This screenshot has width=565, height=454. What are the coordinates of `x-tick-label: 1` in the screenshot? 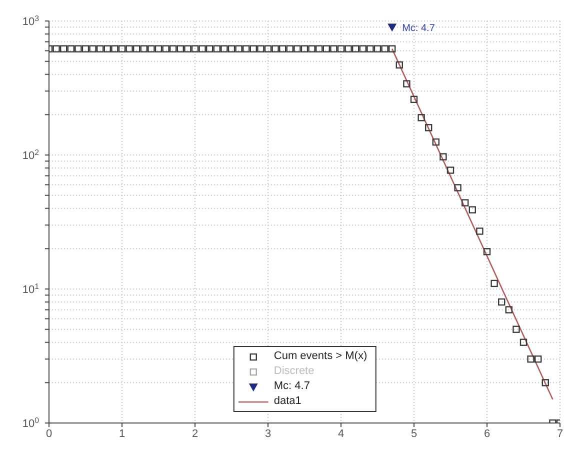 It's located at (122, 434).